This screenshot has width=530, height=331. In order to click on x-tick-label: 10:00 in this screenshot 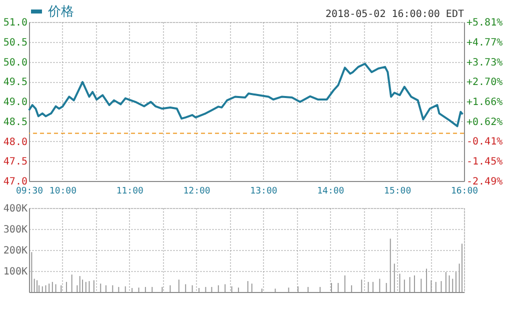, I will do `click(63, 191)`.